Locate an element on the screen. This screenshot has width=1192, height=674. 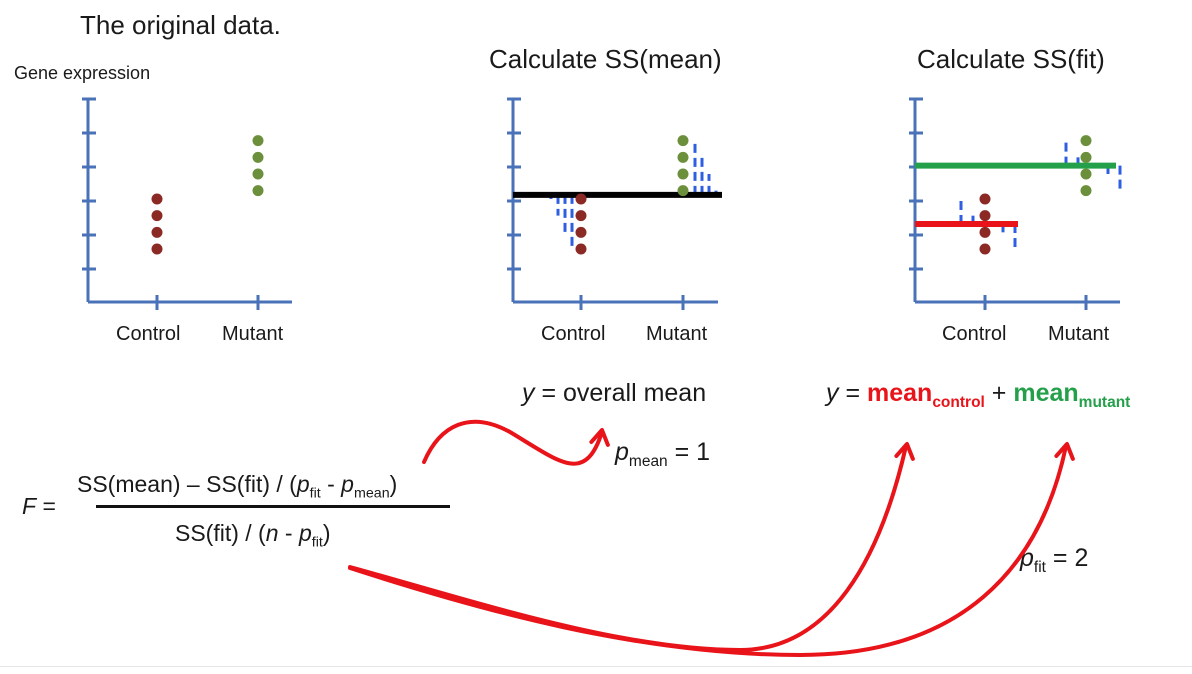
y-axis-label: Gene expression is located at coordinates (82, 73).